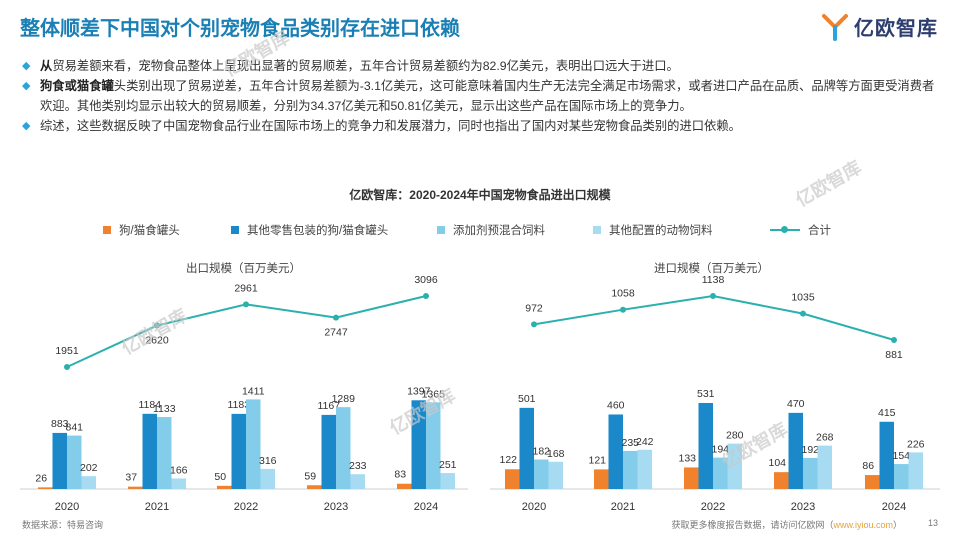 Image resolution: width=960 pixels, height=540 pixels. Describe the element at coordinates (508, 460) in the screenshot. I see `data-label: 122` at that location.